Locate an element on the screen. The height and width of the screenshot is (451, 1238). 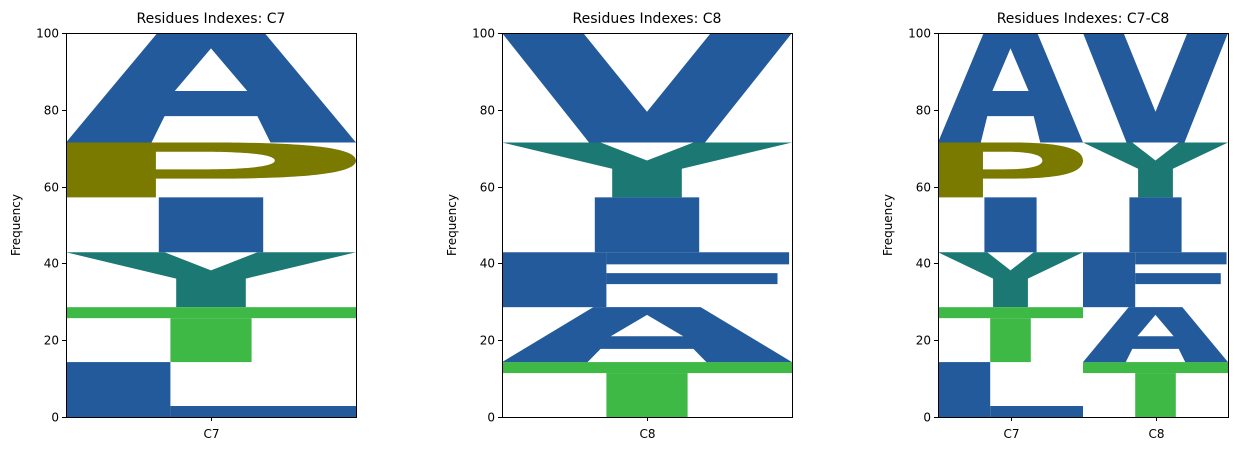
panel-title: Residues Indexes: C7-C8 is located at coordinates (1083, 19).